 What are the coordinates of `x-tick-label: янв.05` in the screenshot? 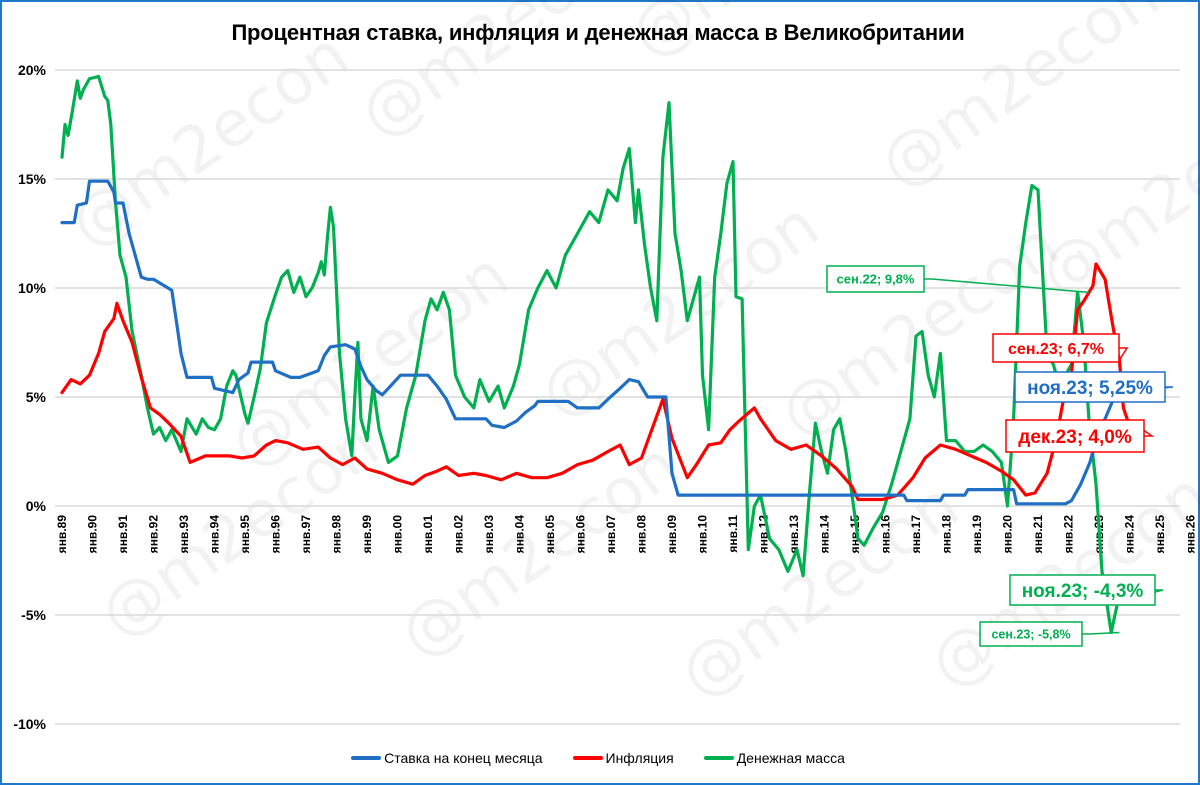 It's located at (550, 534).